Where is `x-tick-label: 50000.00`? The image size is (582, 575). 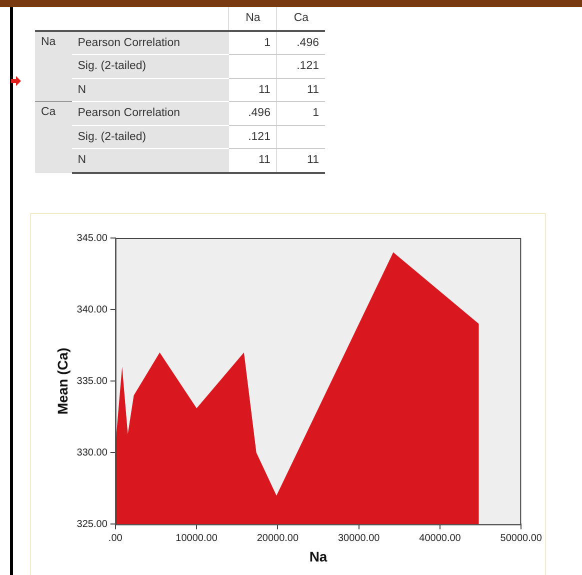
x-tick-label: 50000.00 is located at coordinates (521, 538).